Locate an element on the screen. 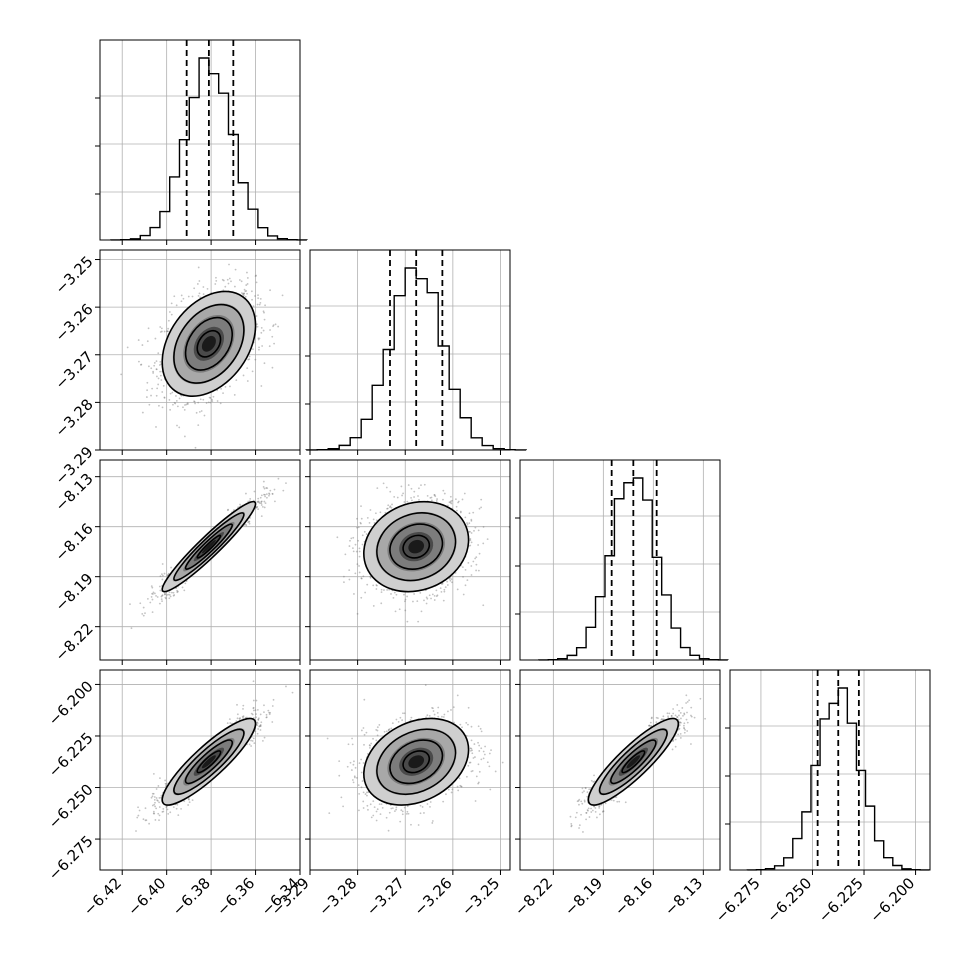  hist-frame is located at coordinates (200, 140).